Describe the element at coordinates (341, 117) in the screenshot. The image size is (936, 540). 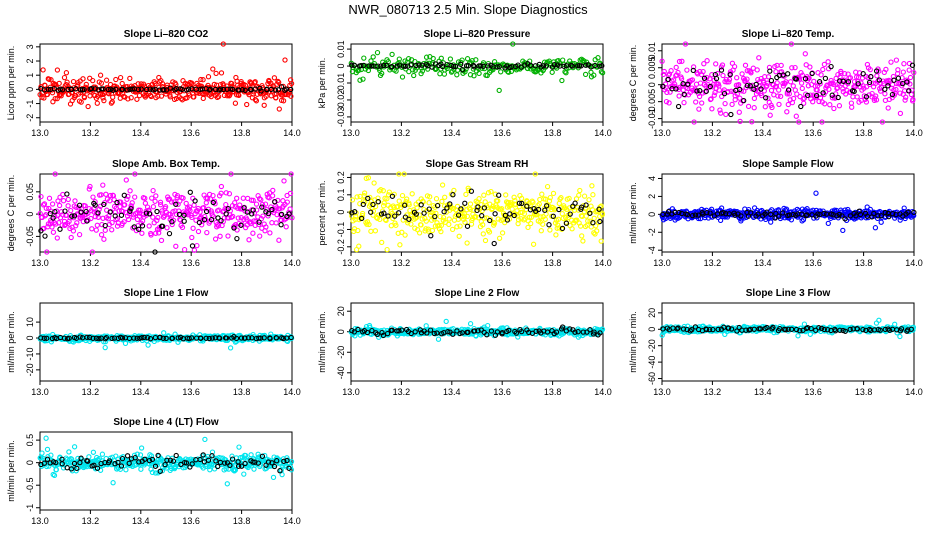
I see `y-tick-label: -0.03` at that location.